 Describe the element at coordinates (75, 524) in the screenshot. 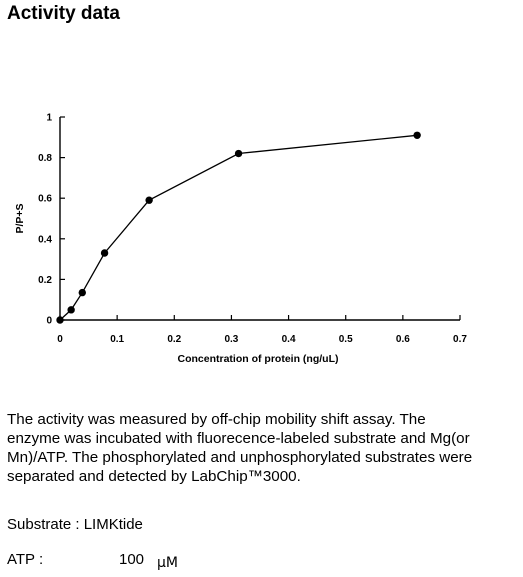

I see `substrate-info: Substrate : LIMKtide` at that location.